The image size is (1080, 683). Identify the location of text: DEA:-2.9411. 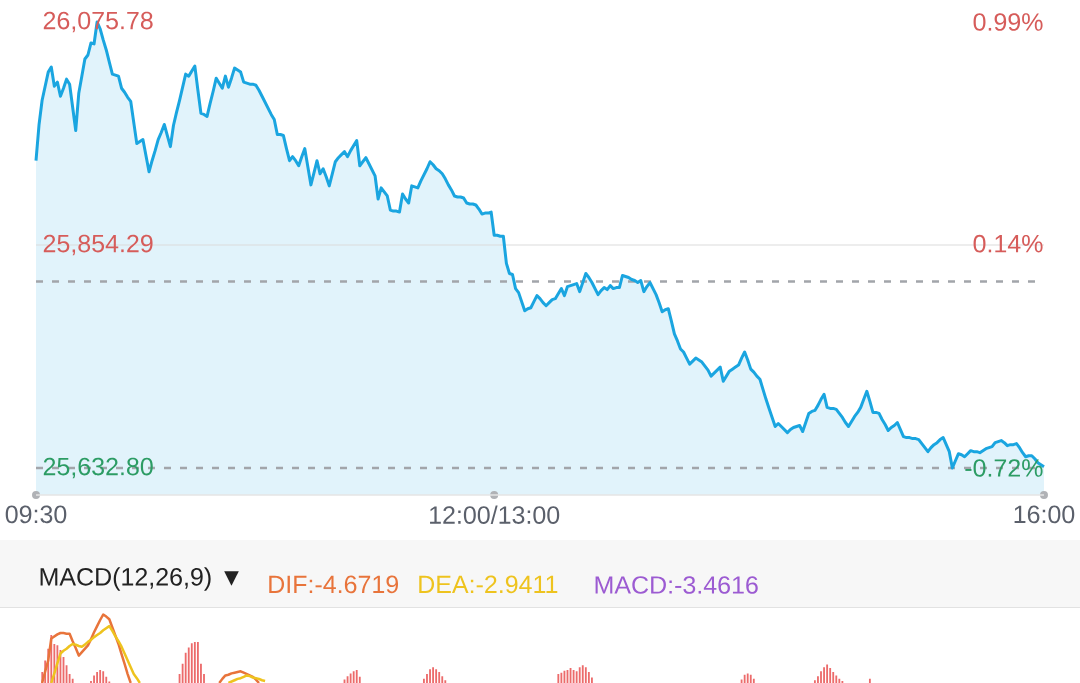
(488, 584).